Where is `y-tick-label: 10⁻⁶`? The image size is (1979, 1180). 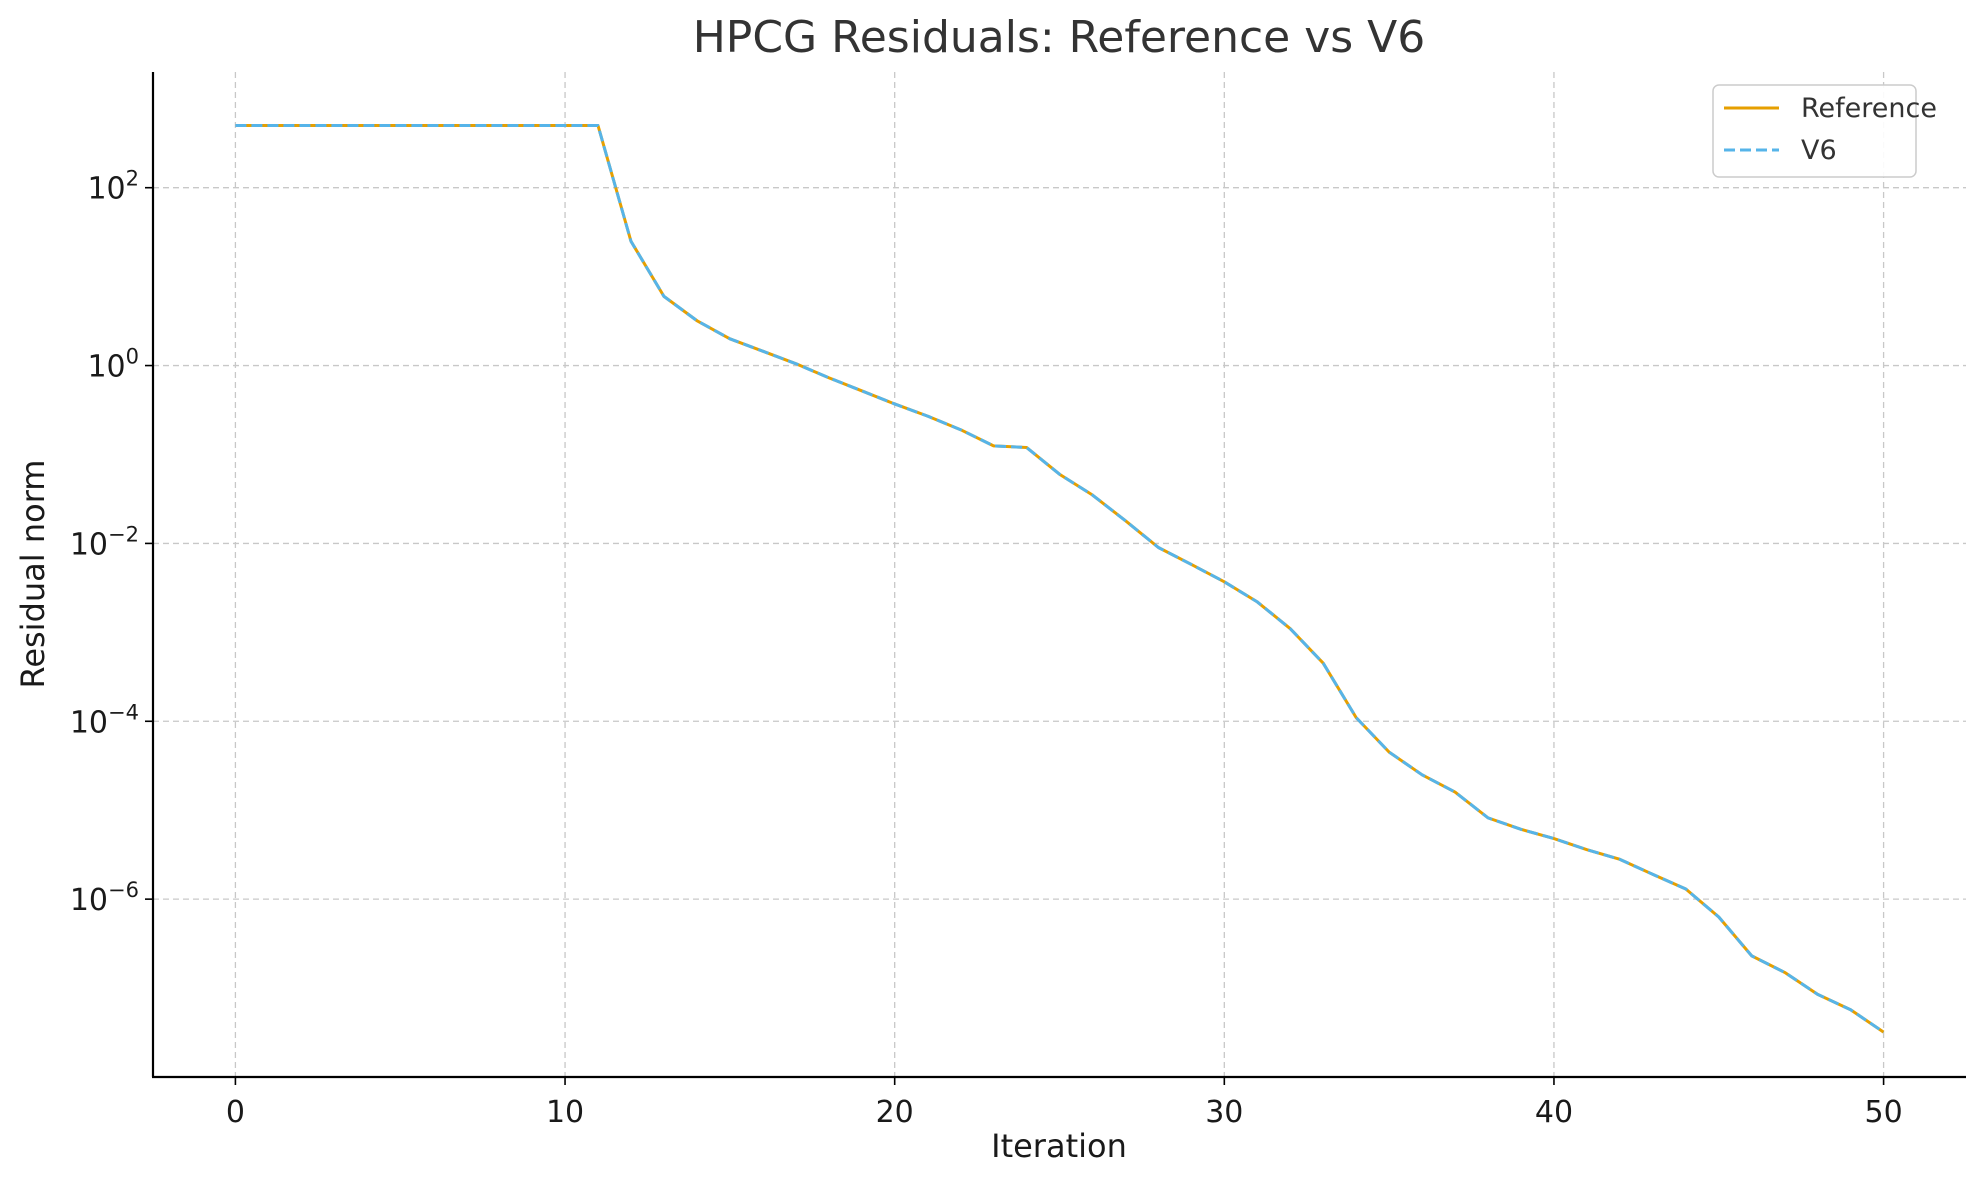 y-tick-label: 10⁻⁶ is located at coordinates (104, 898).